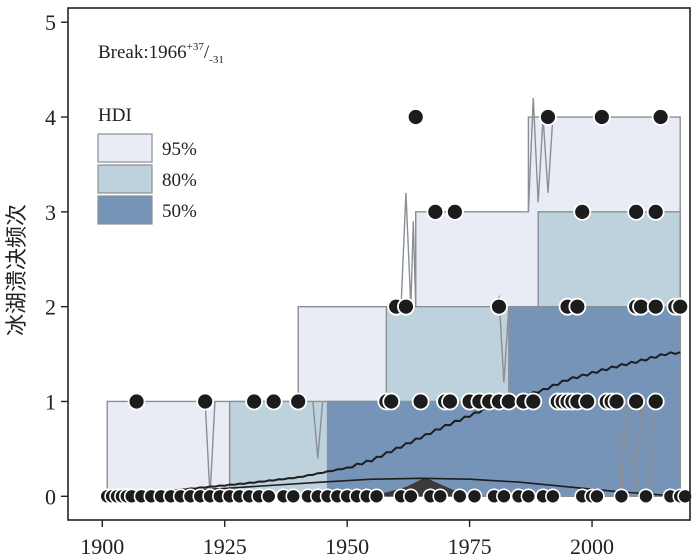 Image resolution: width=700 pixels, height=560 pixels. What do you see at coordinates (207, 52) in the screenshot?
I see `break-slash: /` at bounding box center [207, 52].